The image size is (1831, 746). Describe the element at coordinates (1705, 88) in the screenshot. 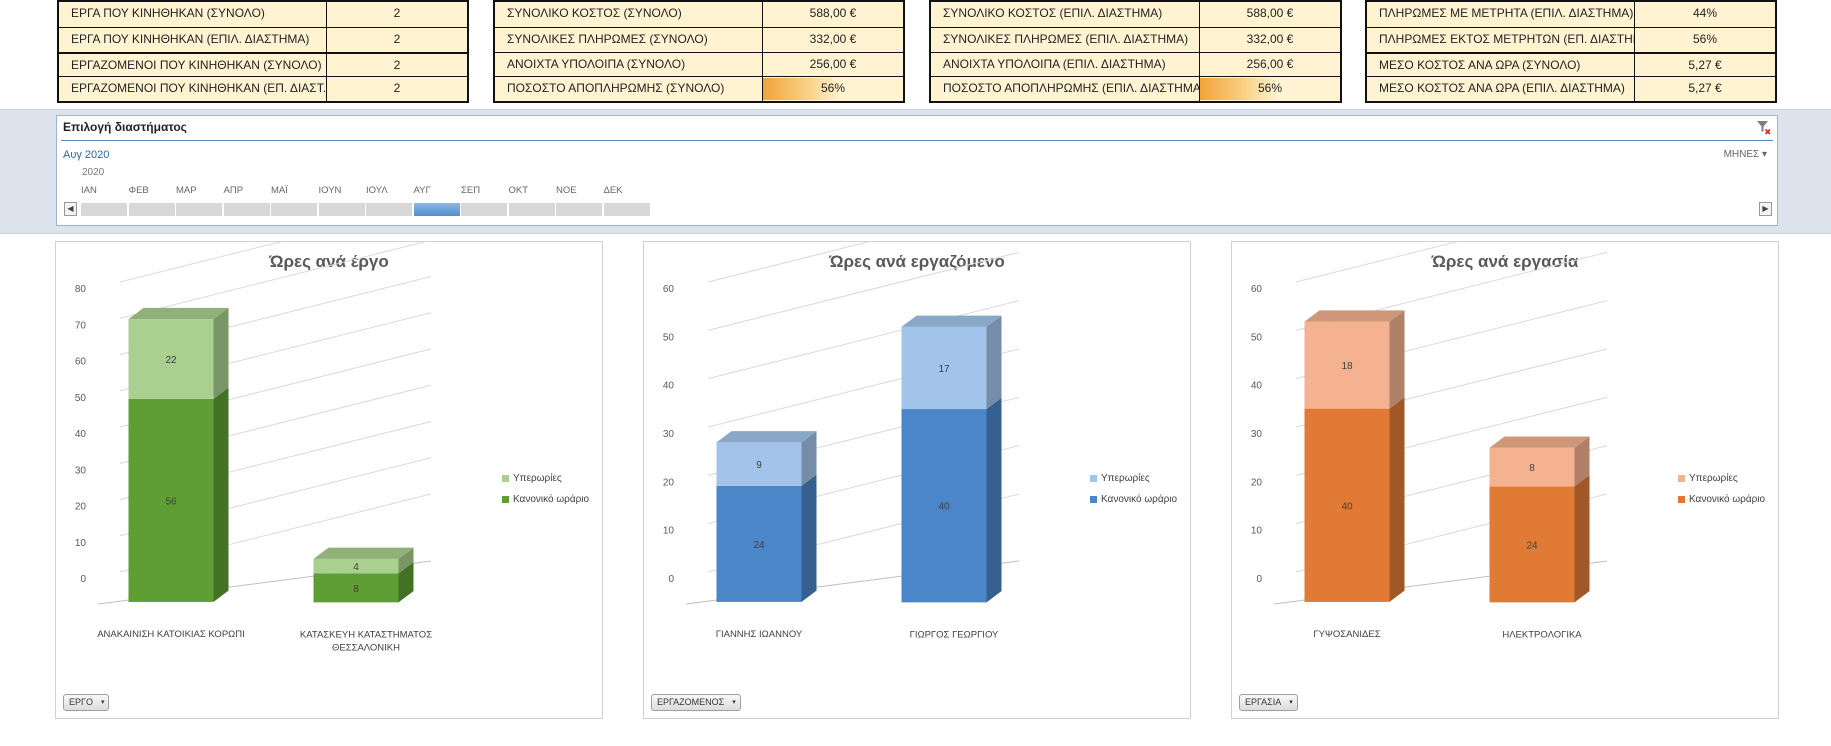

I see `kpi-value: 5,27 €` at that location.